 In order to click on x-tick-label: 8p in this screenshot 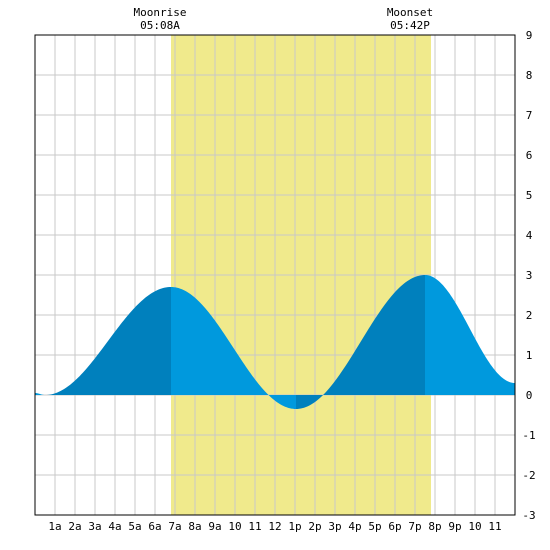, I will do `click(434, 526)`.